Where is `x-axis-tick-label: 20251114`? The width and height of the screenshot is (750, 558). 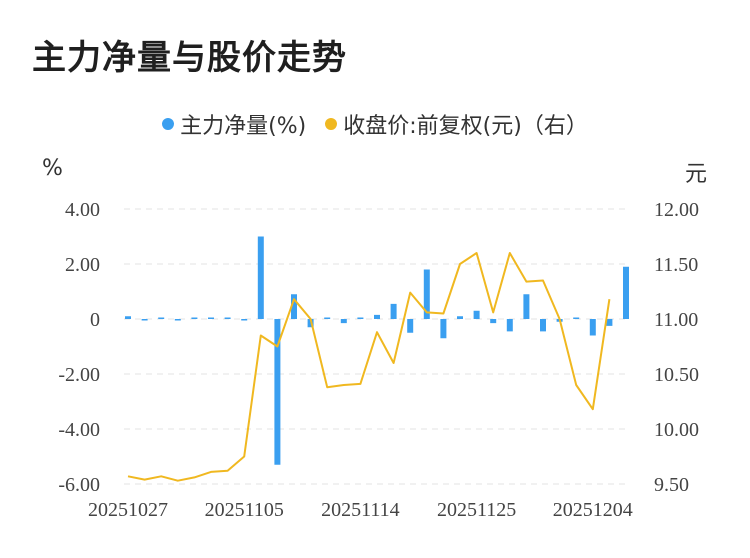
x-axis-tick-label: 20251114 is located at coordinates (360, 510).